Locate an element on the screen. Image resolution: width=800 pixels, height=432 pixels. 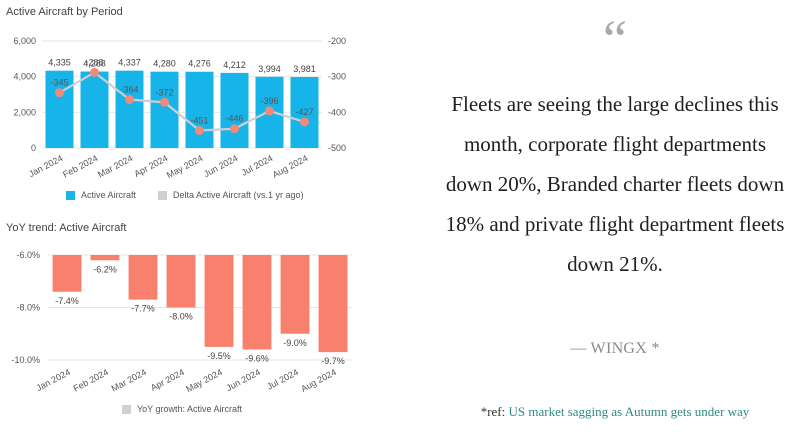
bar-value-label: -7.4% is located at coordinates (67, 301).